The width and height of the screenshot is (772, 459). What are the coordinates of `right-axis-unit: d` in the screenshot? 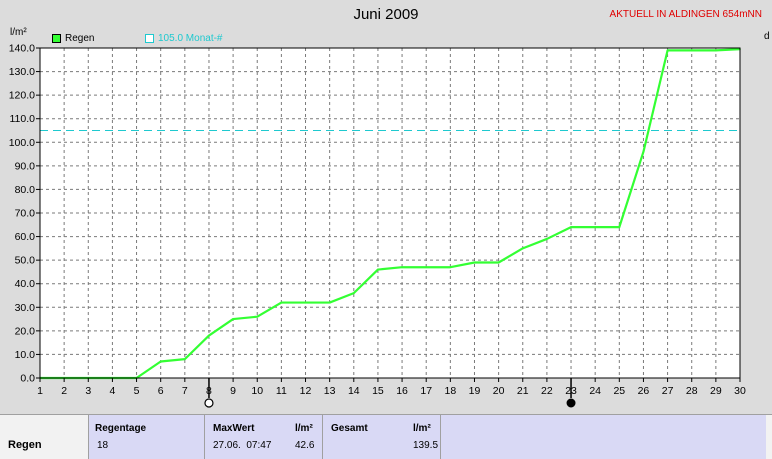 It's located at (767, 36).